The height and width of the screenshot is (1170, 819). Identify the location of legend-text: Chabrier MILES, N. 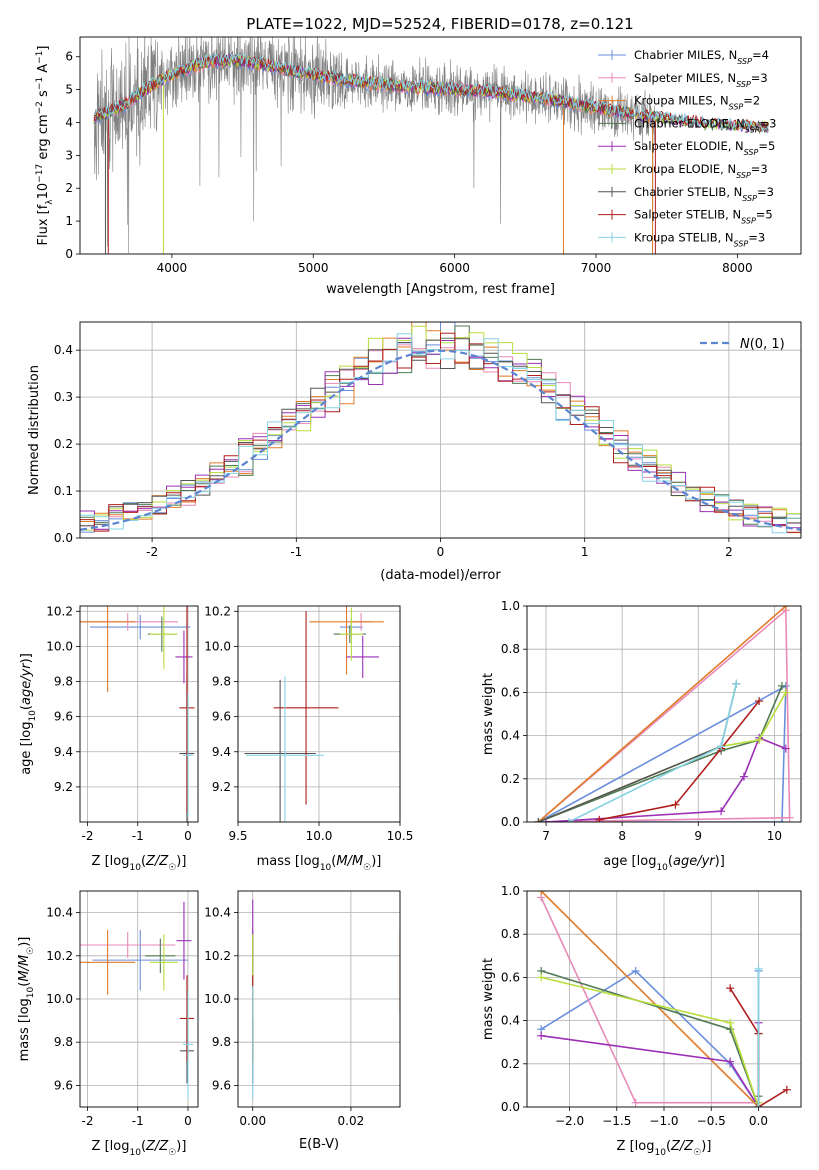
(685, 55).